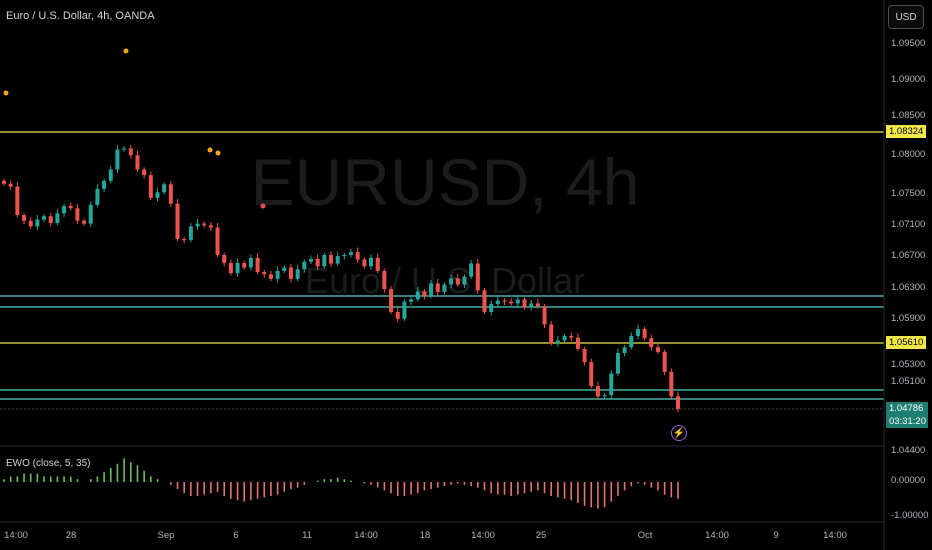  I want to click on ewo-histogram, so click(341, 483).